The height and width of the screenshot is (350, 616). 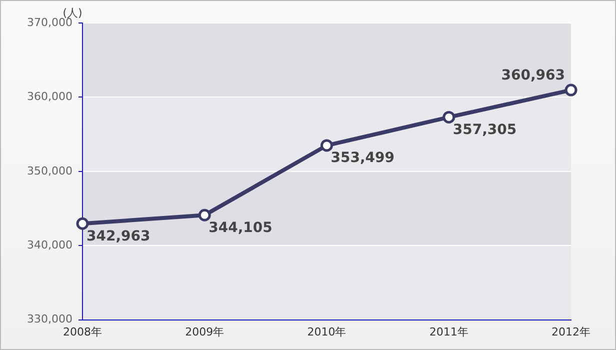 What do you see at coordinates (362, 158) in the screenshot?
I see `data-label: 353,499` at bounding box center [362, 158].